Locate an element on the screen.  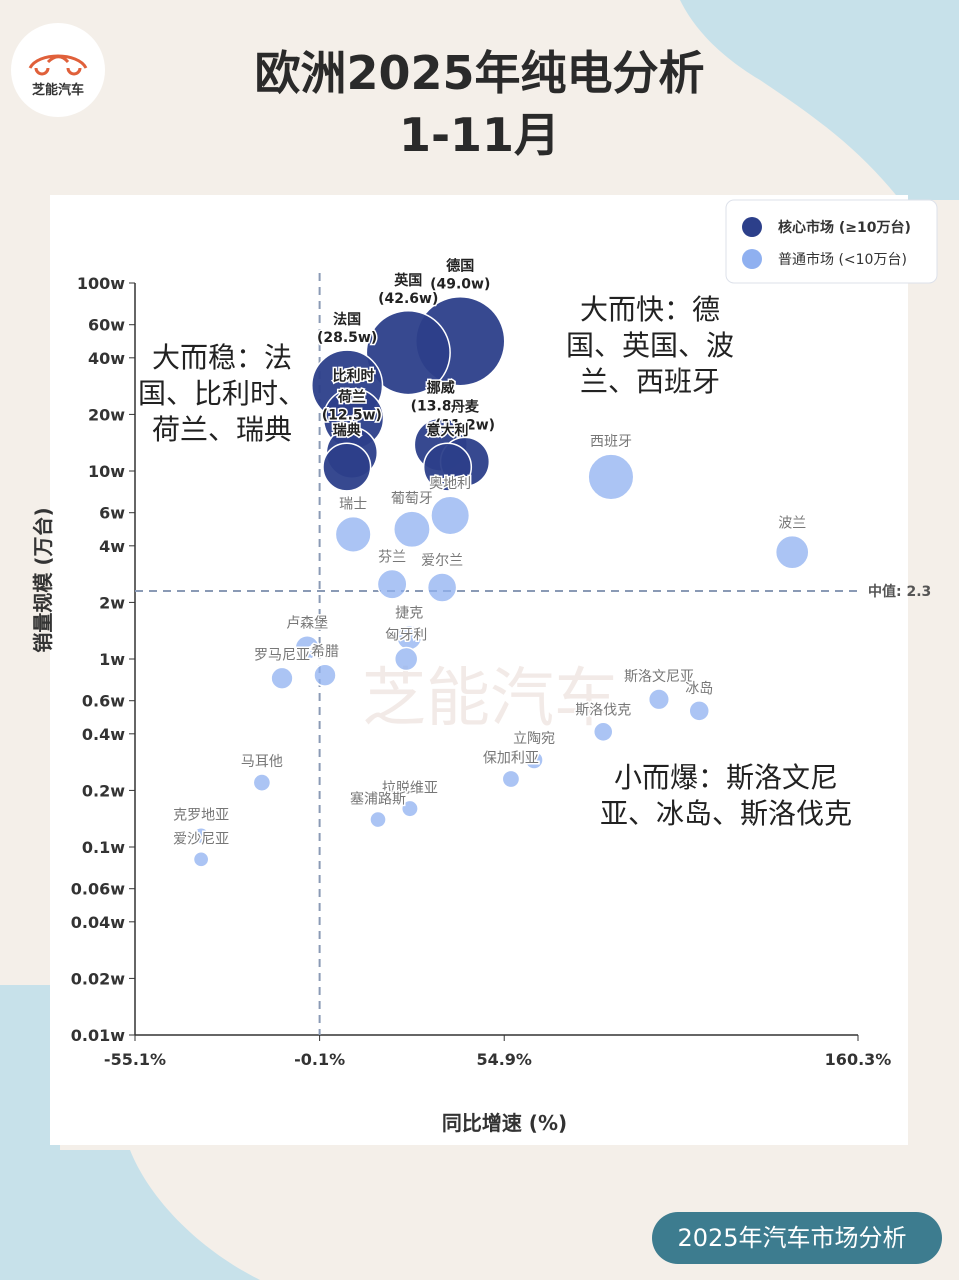
y-tick-label: 1w is located at coordinates (112, 659).